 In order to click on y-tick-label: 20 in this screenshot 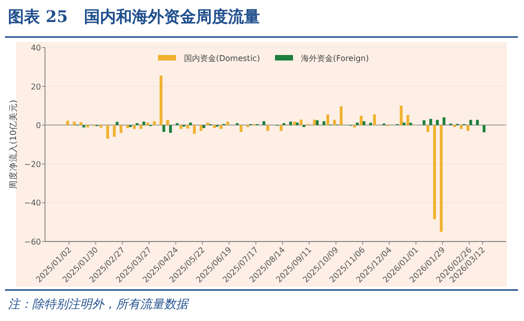, I will do `click(35, 87)`.